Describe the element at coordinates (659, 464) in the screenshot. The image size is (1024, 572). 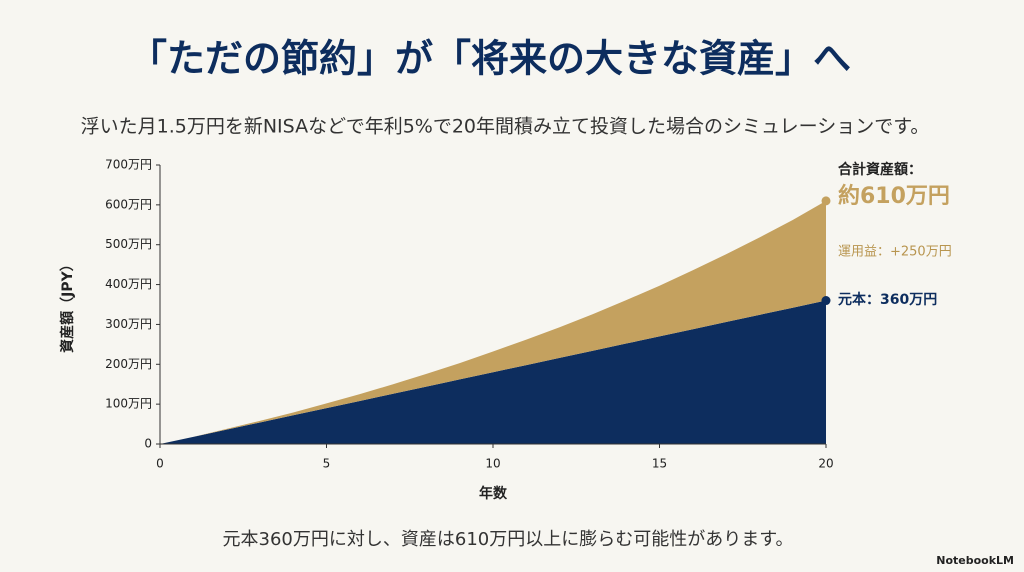
I see `x-tick-label: 15` at that location.